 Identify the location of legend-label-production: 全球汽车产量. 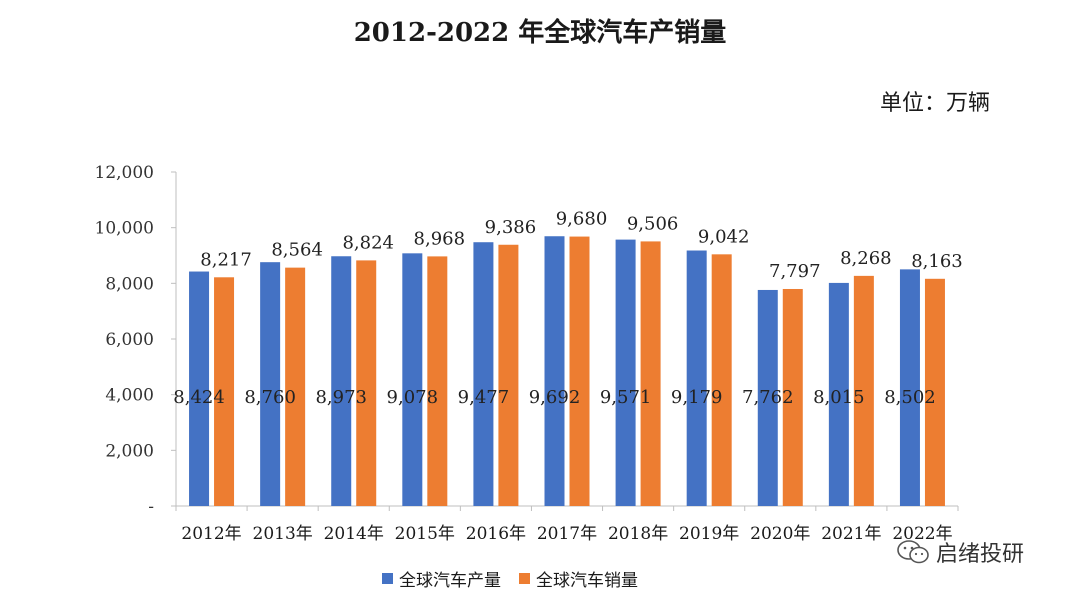
(450, 581).